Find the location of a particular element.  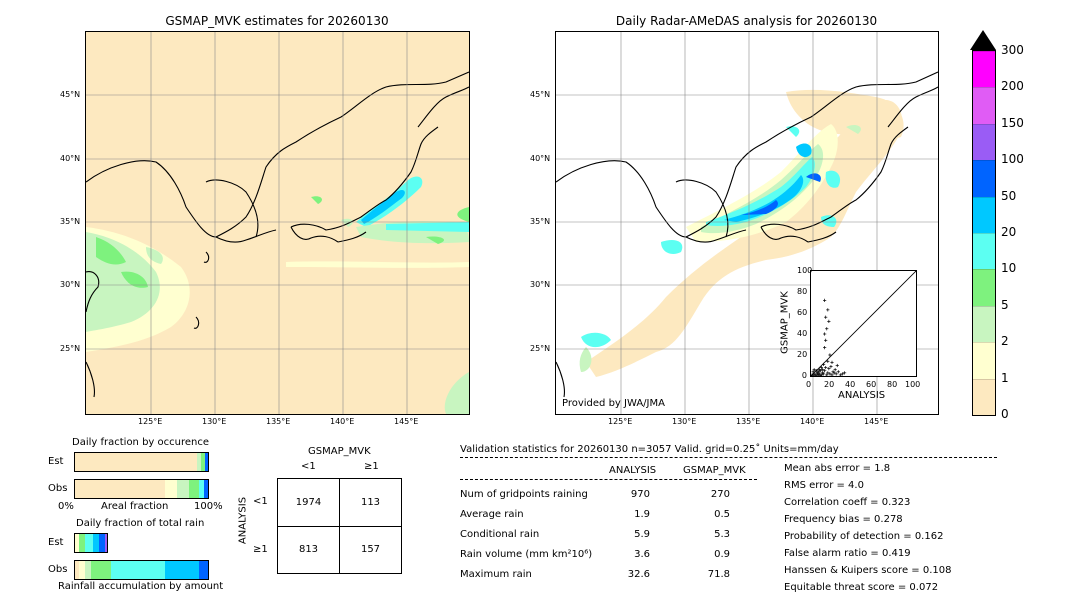

right-lon-label: 130°E is located at coordinates (684, 421).